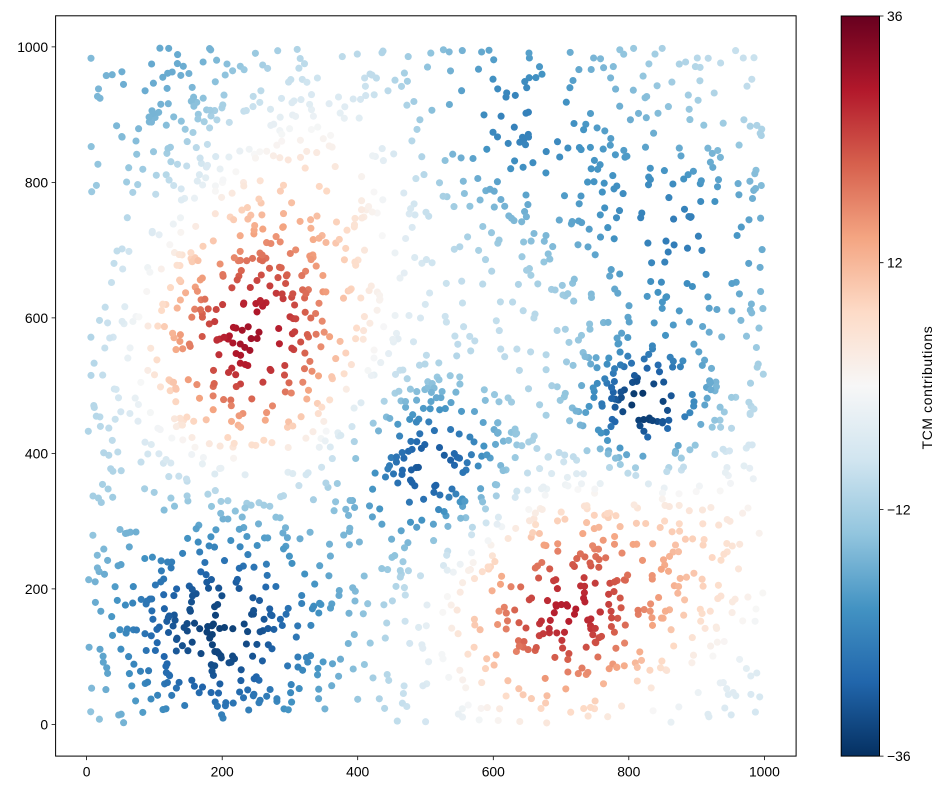  What do you see at coordinates (899, 756) in the screenshot?
I see `svg-text: −36` at bounding box center [899, 756].